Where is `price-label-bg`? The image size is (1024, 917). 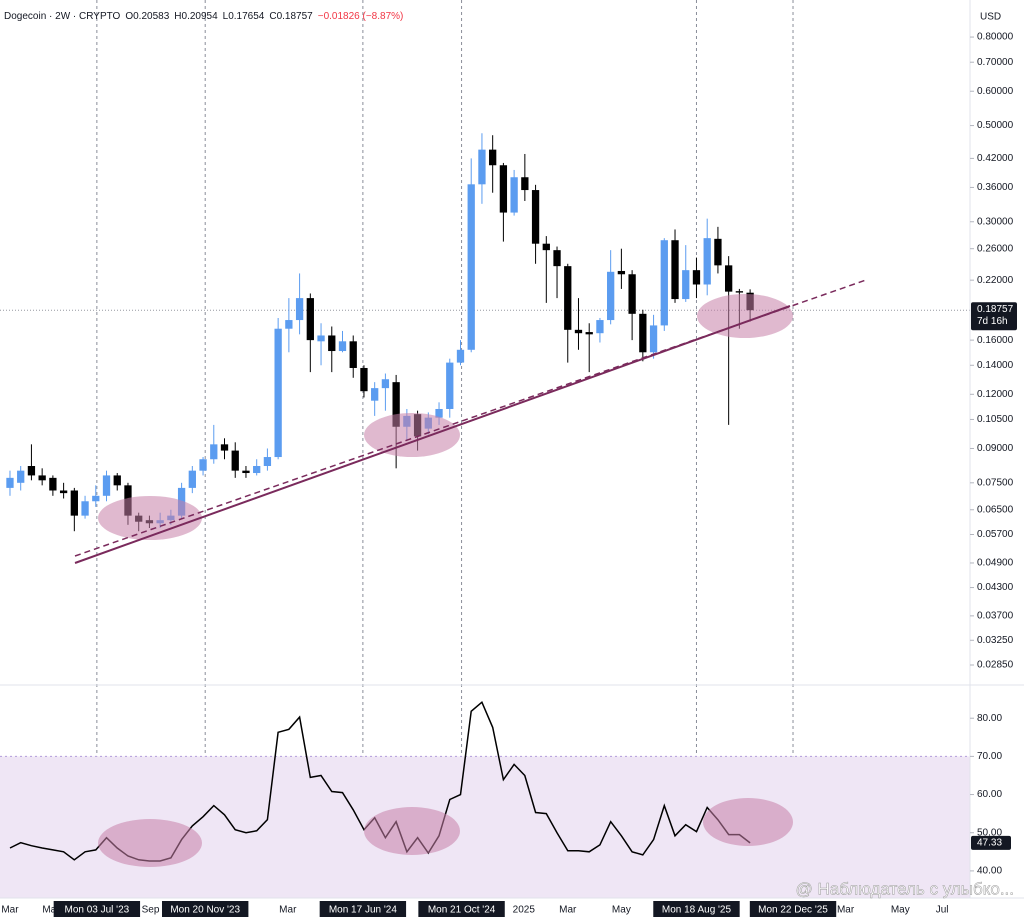 price-label-bg is located at coordinates (994, 316).